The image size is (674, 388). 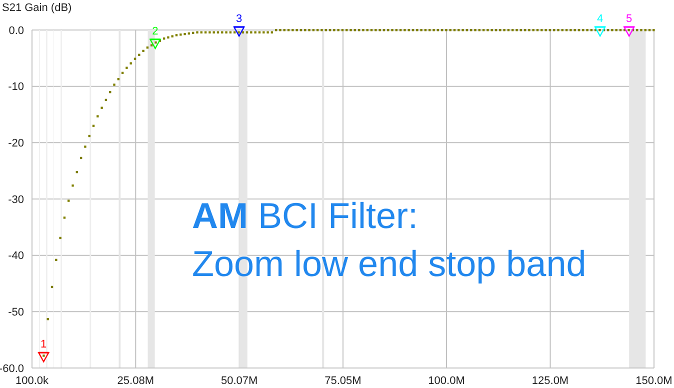 I want to click on y-tick-label: -20, so click(x=16, y=144).